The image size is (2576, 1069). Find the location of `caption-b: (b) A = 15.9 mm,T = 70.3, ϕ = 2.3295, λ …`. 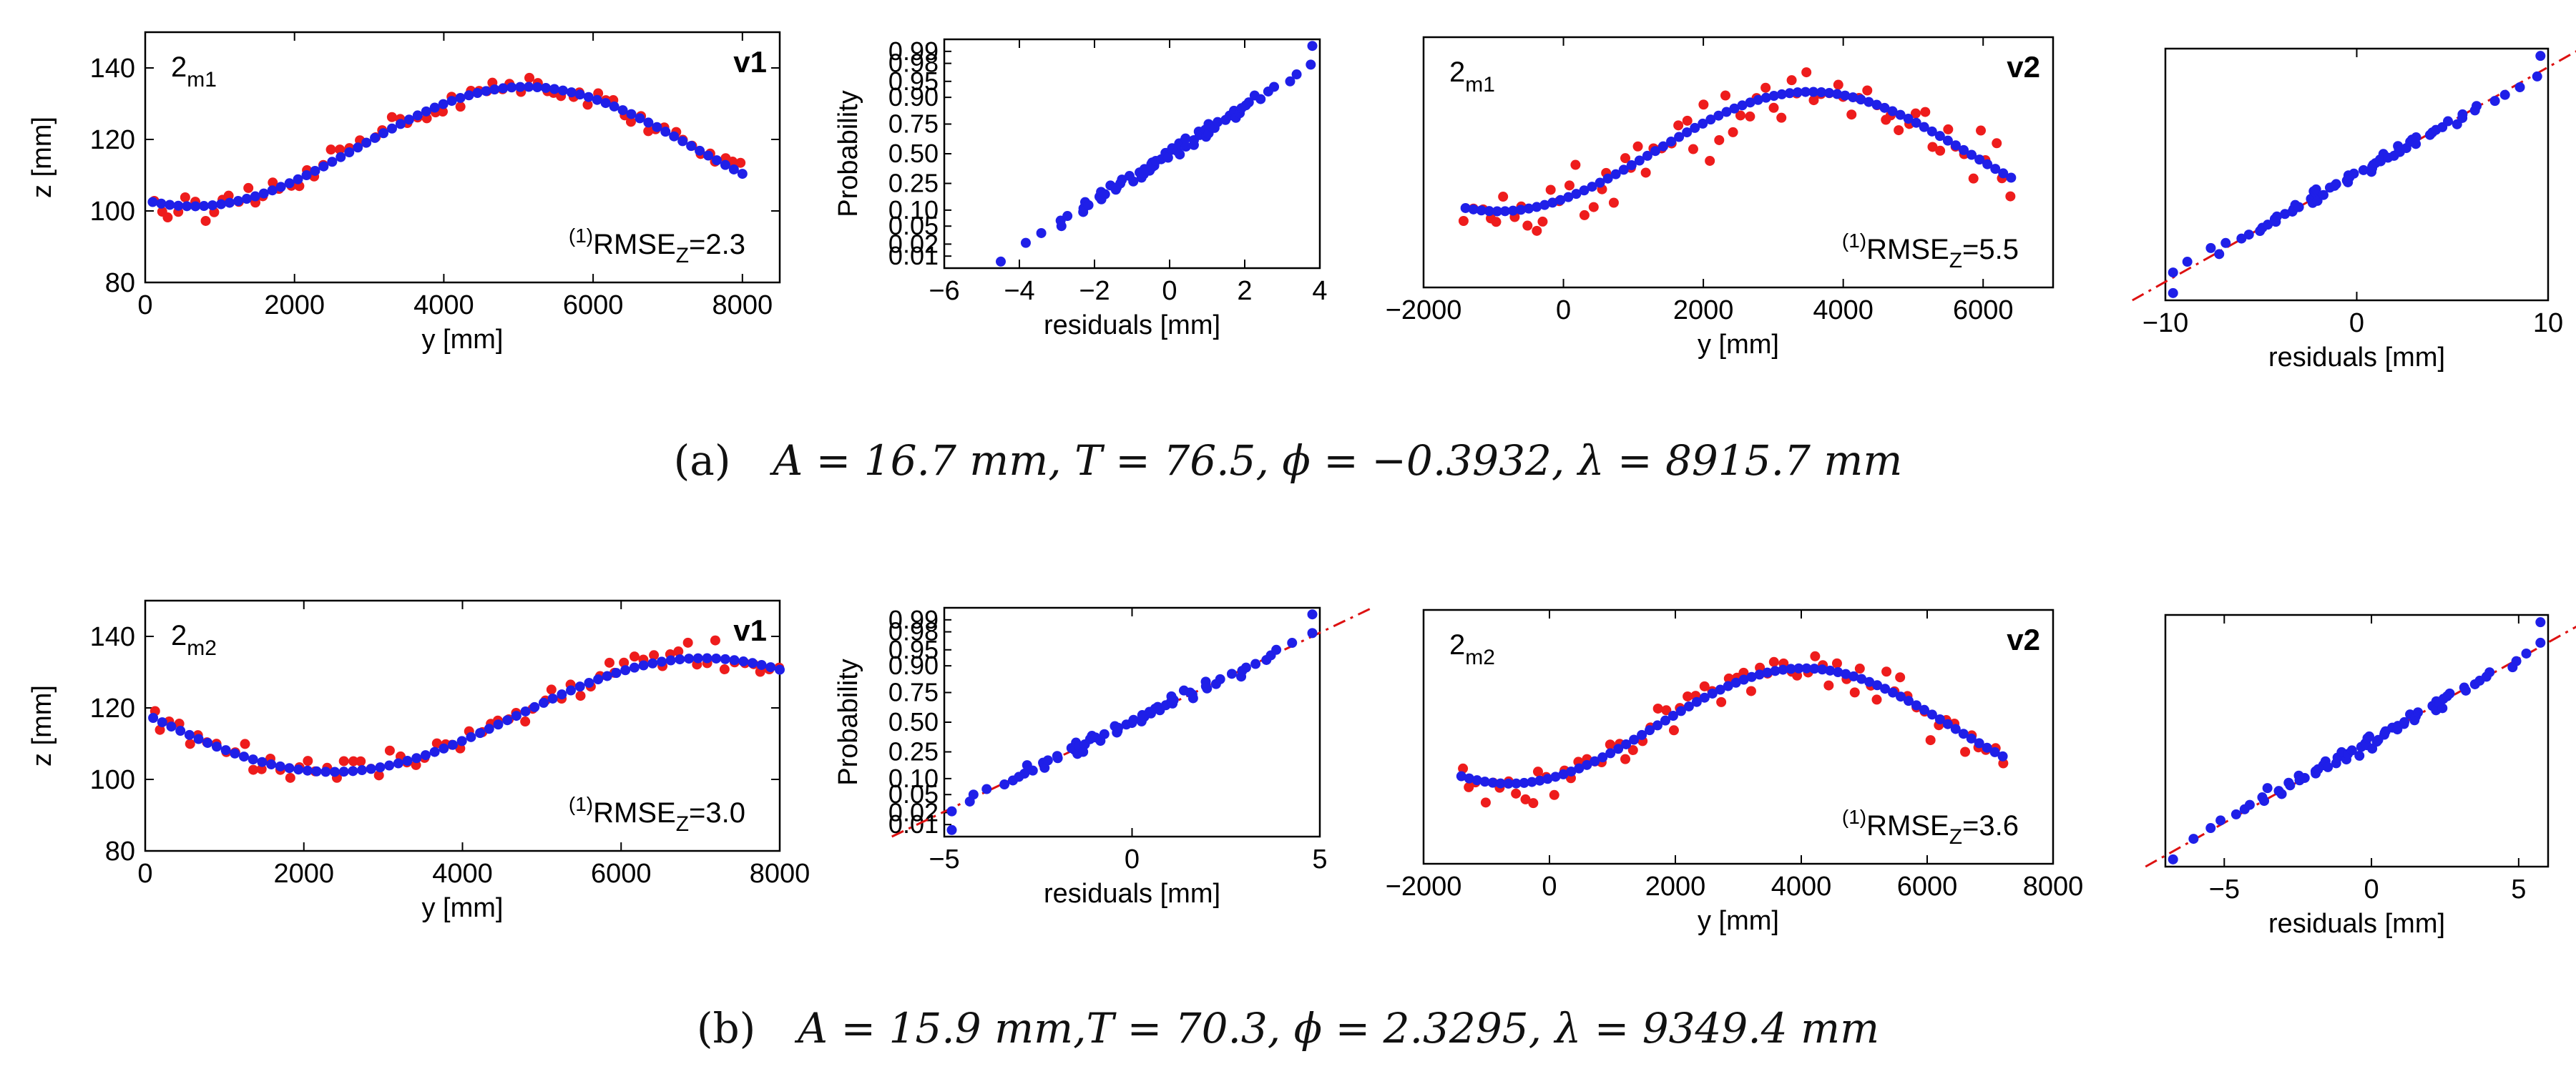

caption-b: (b) A = 15.9 mm,T = 70.3, ϕ = 2.3295, λ … is located at coordinates (1288, 1028).